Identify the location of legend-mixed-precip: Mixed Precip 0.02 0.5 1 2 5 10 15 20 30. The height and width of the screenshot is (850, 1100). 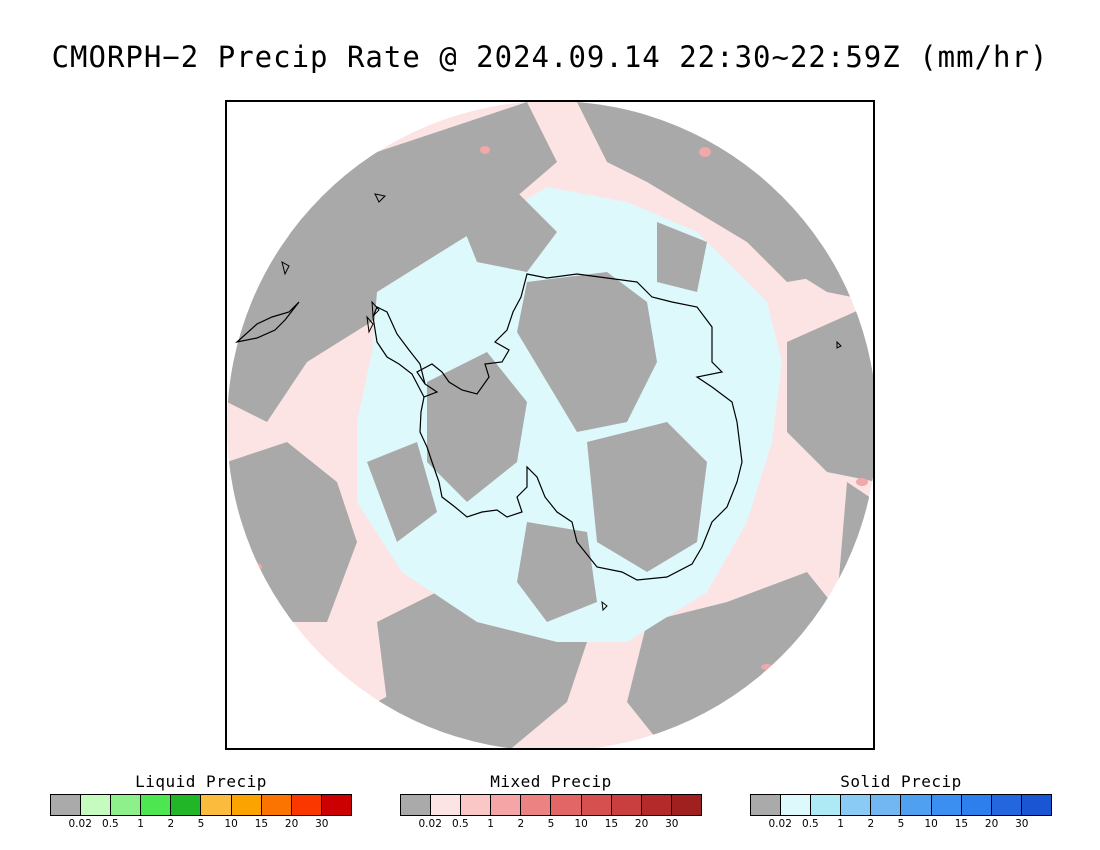
(551, 801).